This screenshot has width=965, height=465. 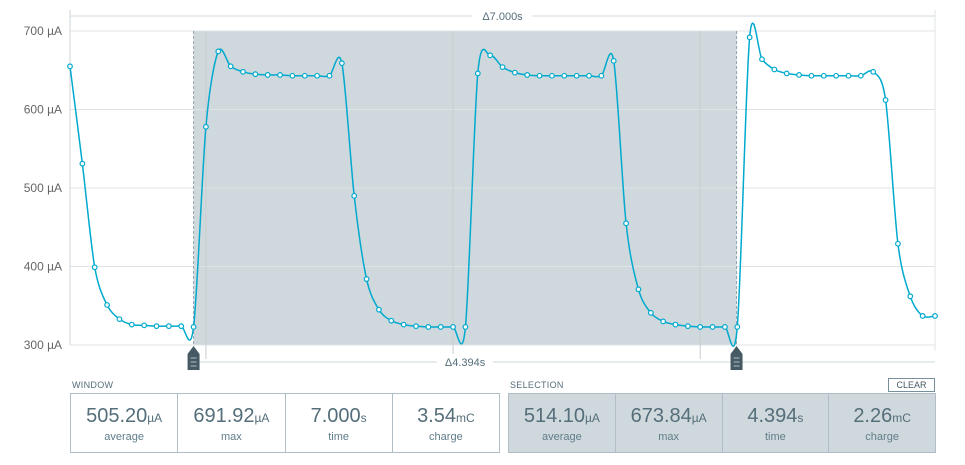 I want to click on stat-value: 2.26, so click(x=873, y=416).